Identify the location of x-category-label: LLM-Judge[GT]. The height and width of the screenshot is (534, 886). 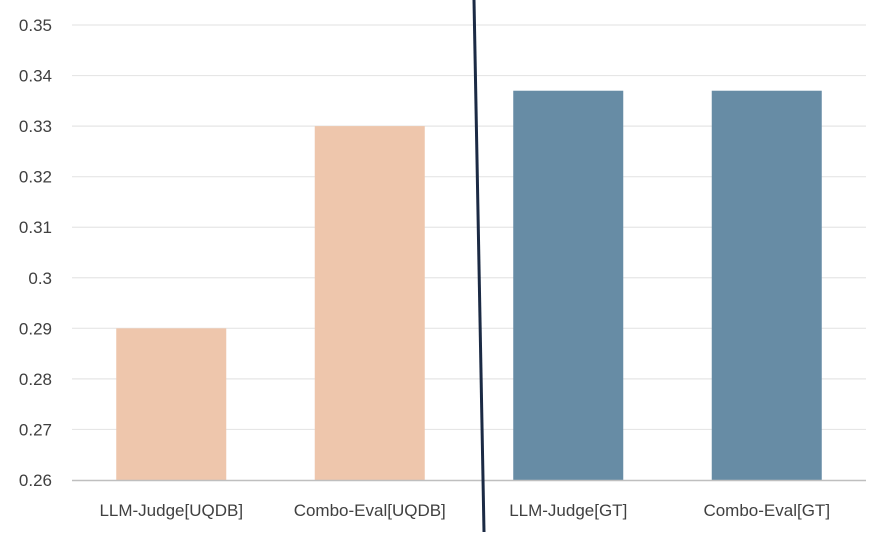
(568, 510).